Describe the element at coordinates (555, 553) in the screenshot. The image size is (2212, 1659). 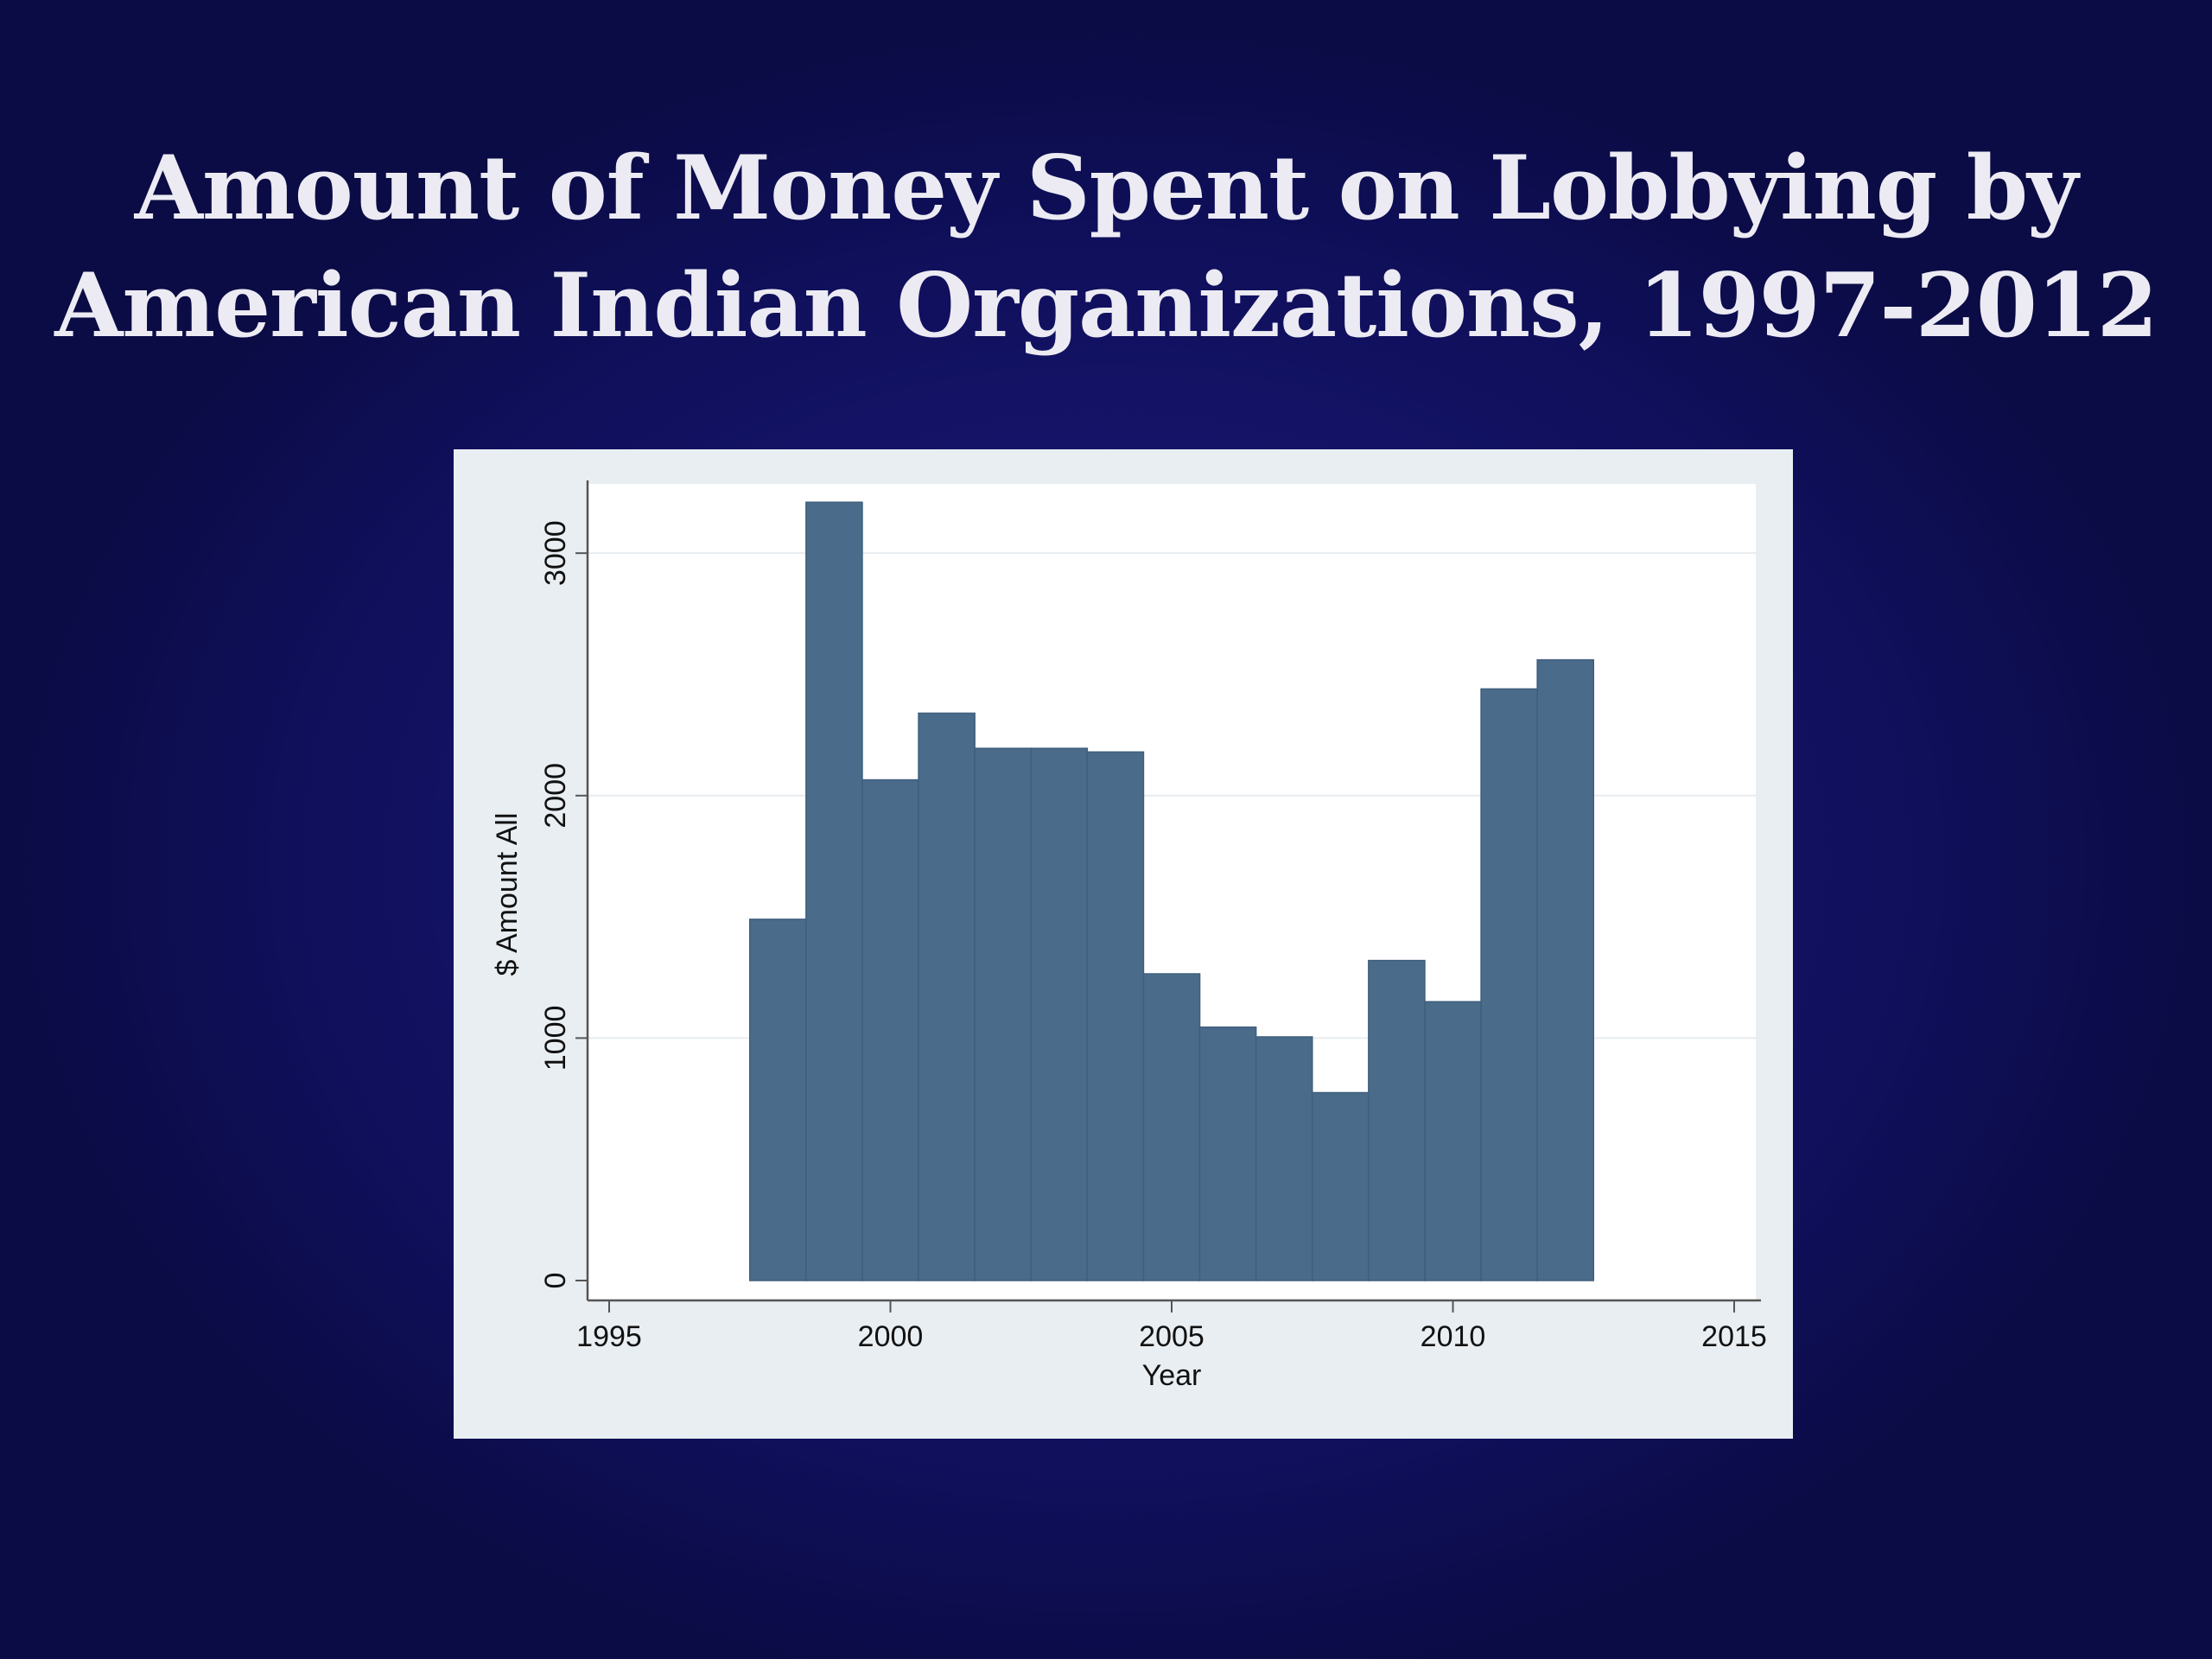
I see `y-tick-label: 3000` at that location.